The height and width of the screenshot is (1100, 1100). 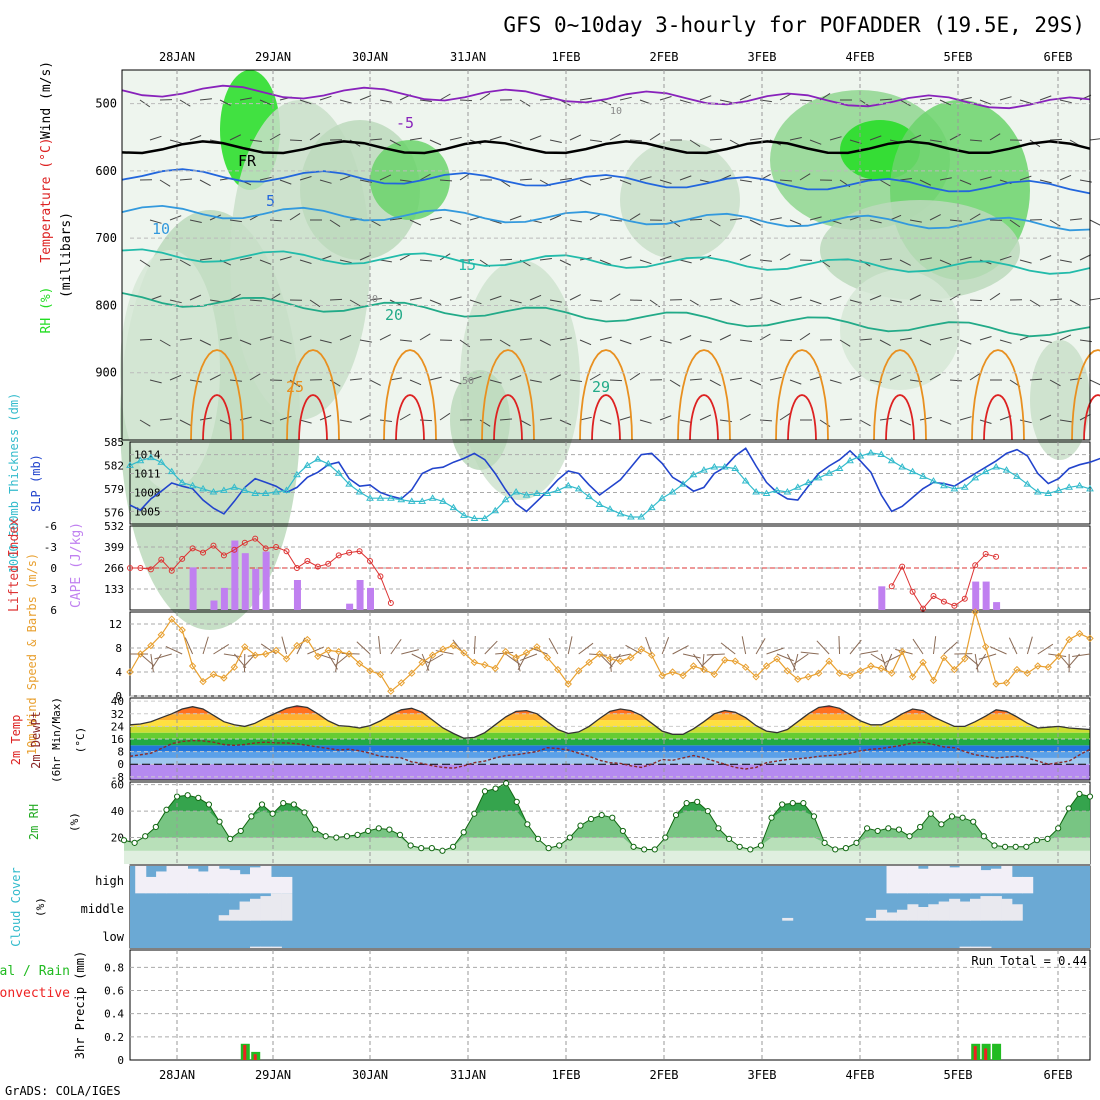 I want to click on lifted-index-tick-label: 3, so click(x=53, y=589).